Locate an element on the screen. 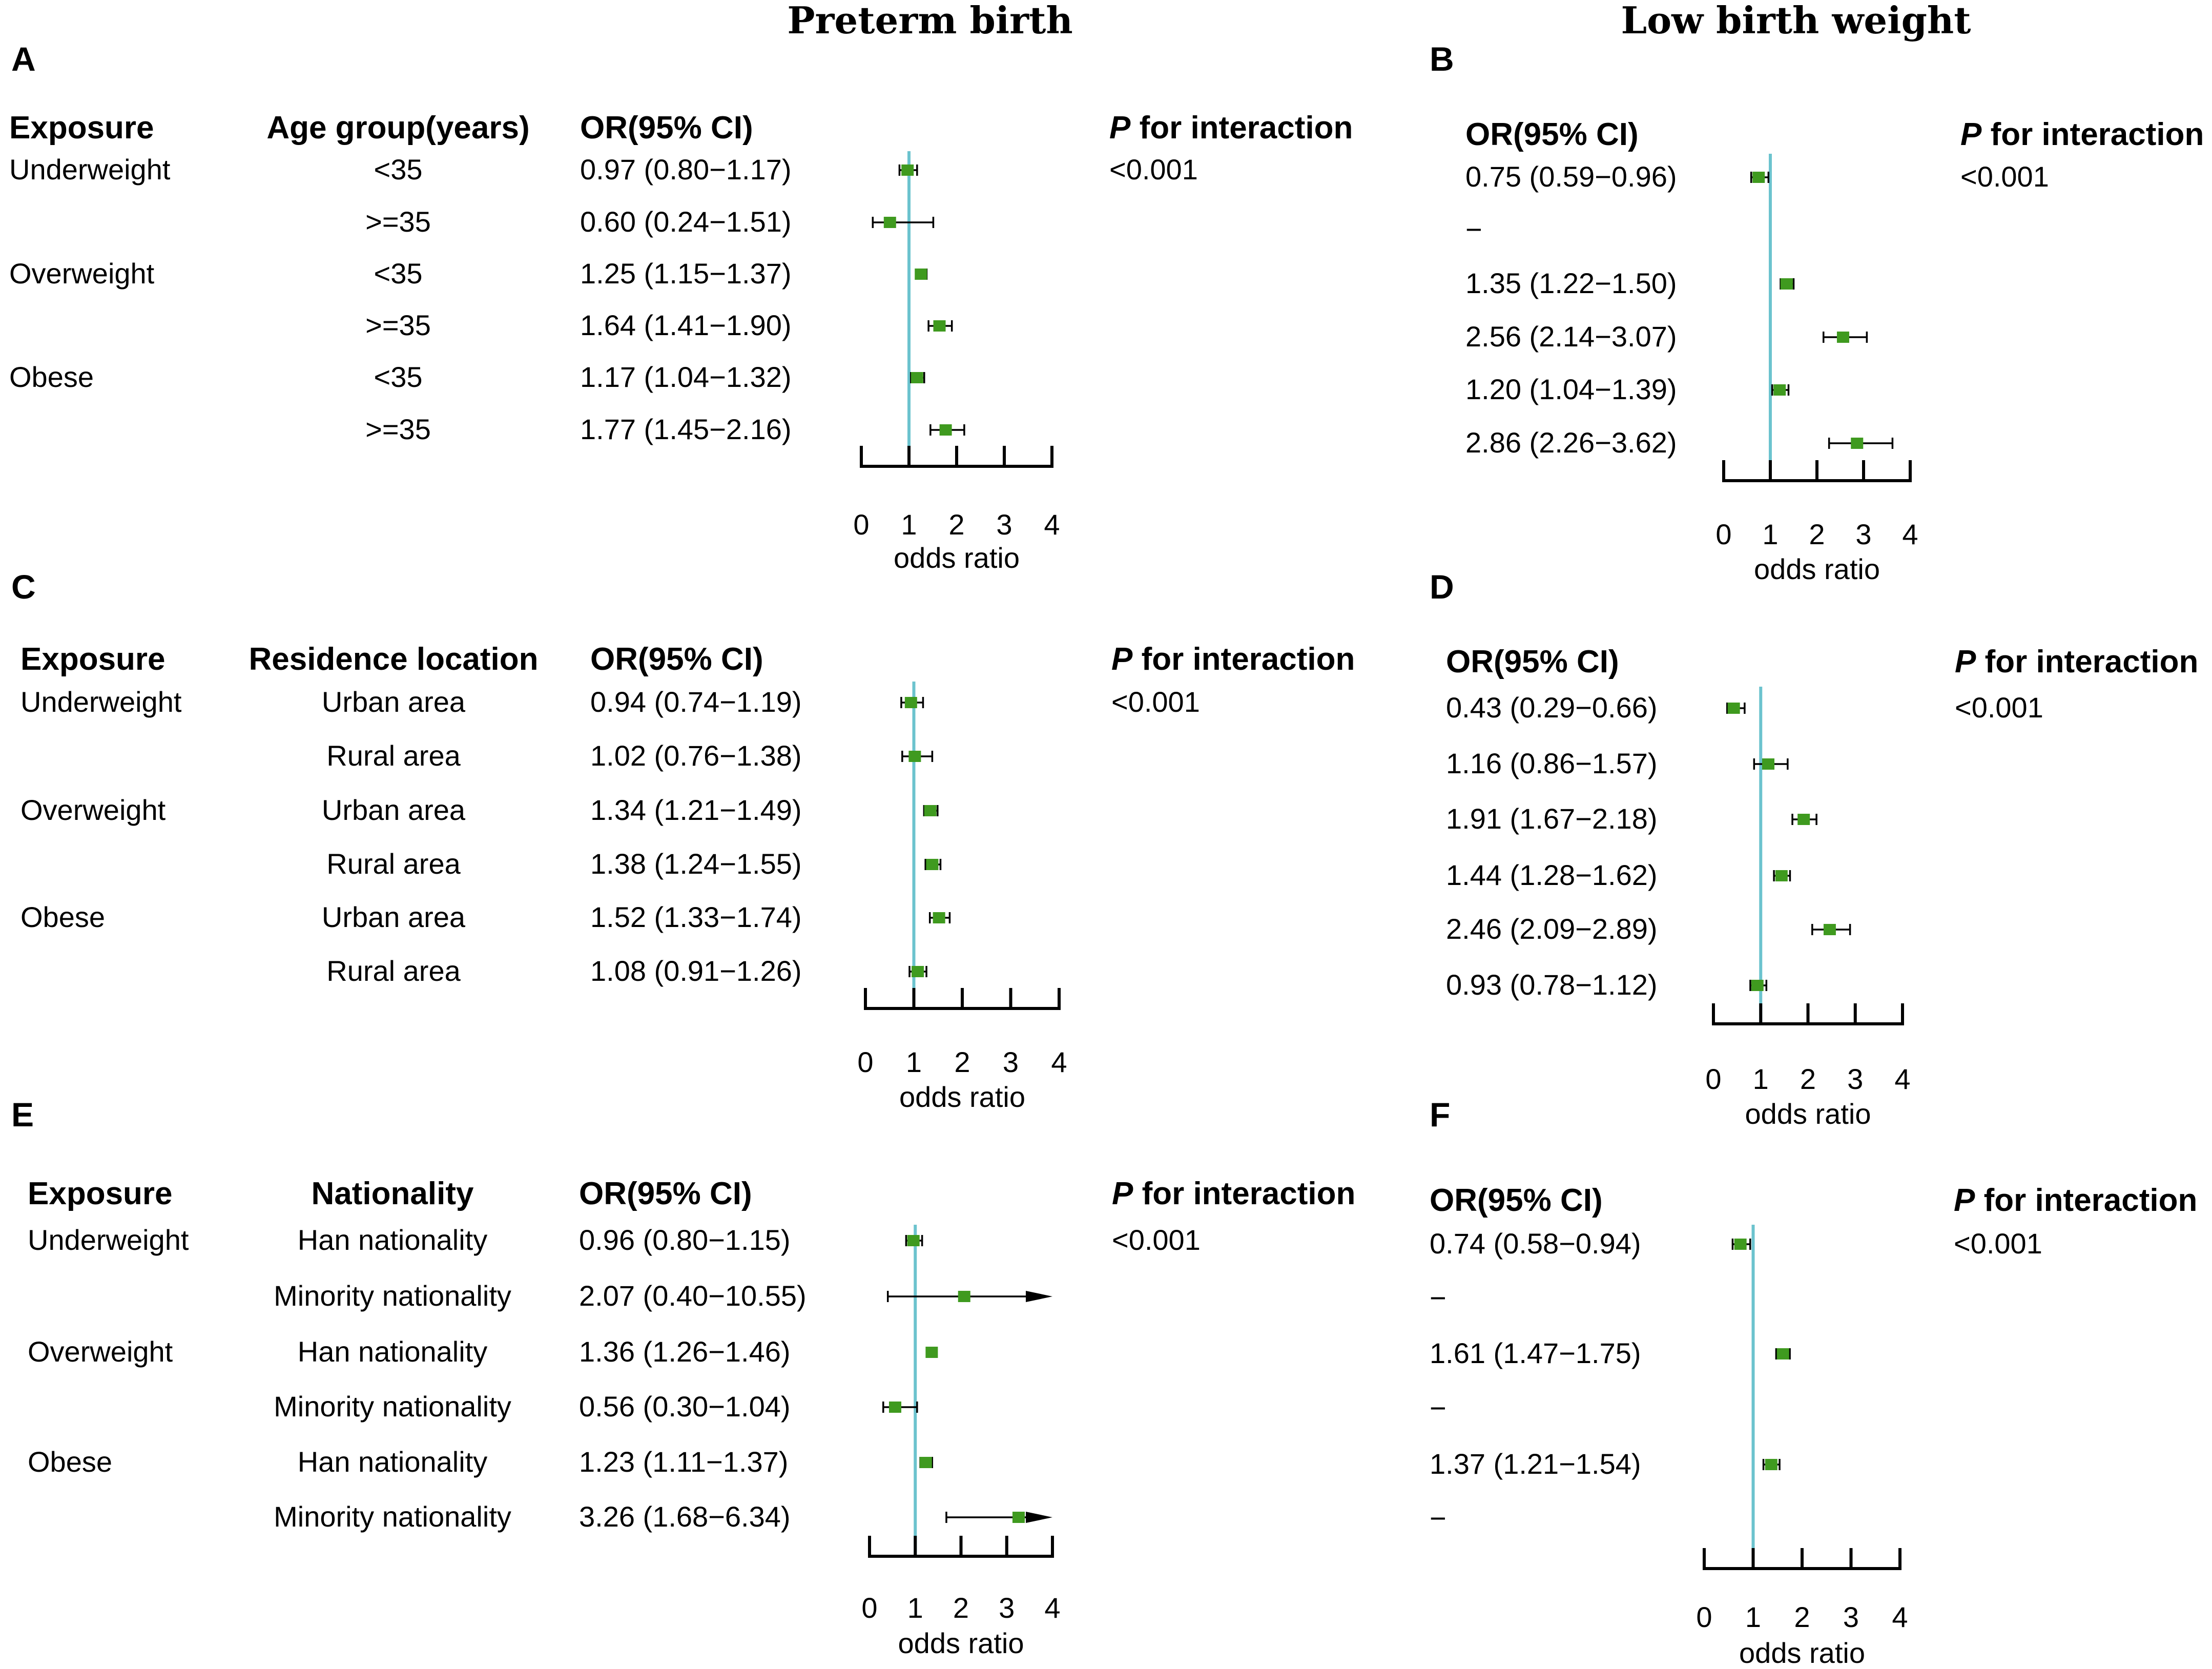  panel-label-e: E is located at coordinates (22, 1115).